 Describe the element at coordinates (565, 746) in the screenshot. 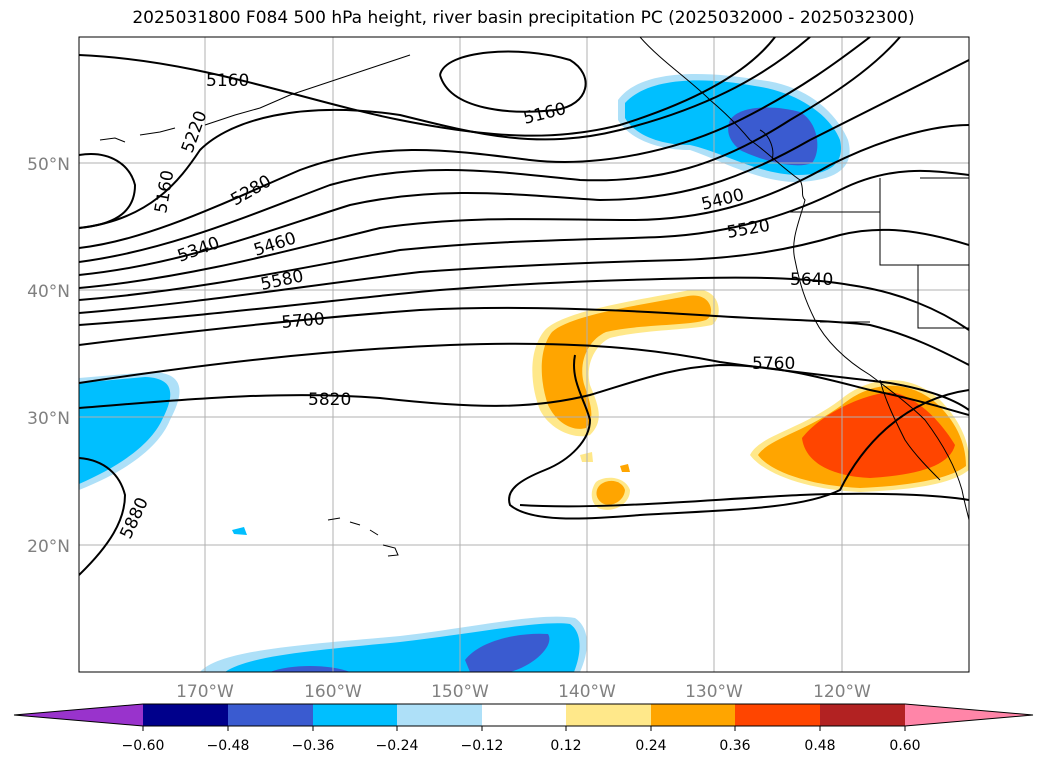

I see `colorbar-tick-label: 0.12` at that location.